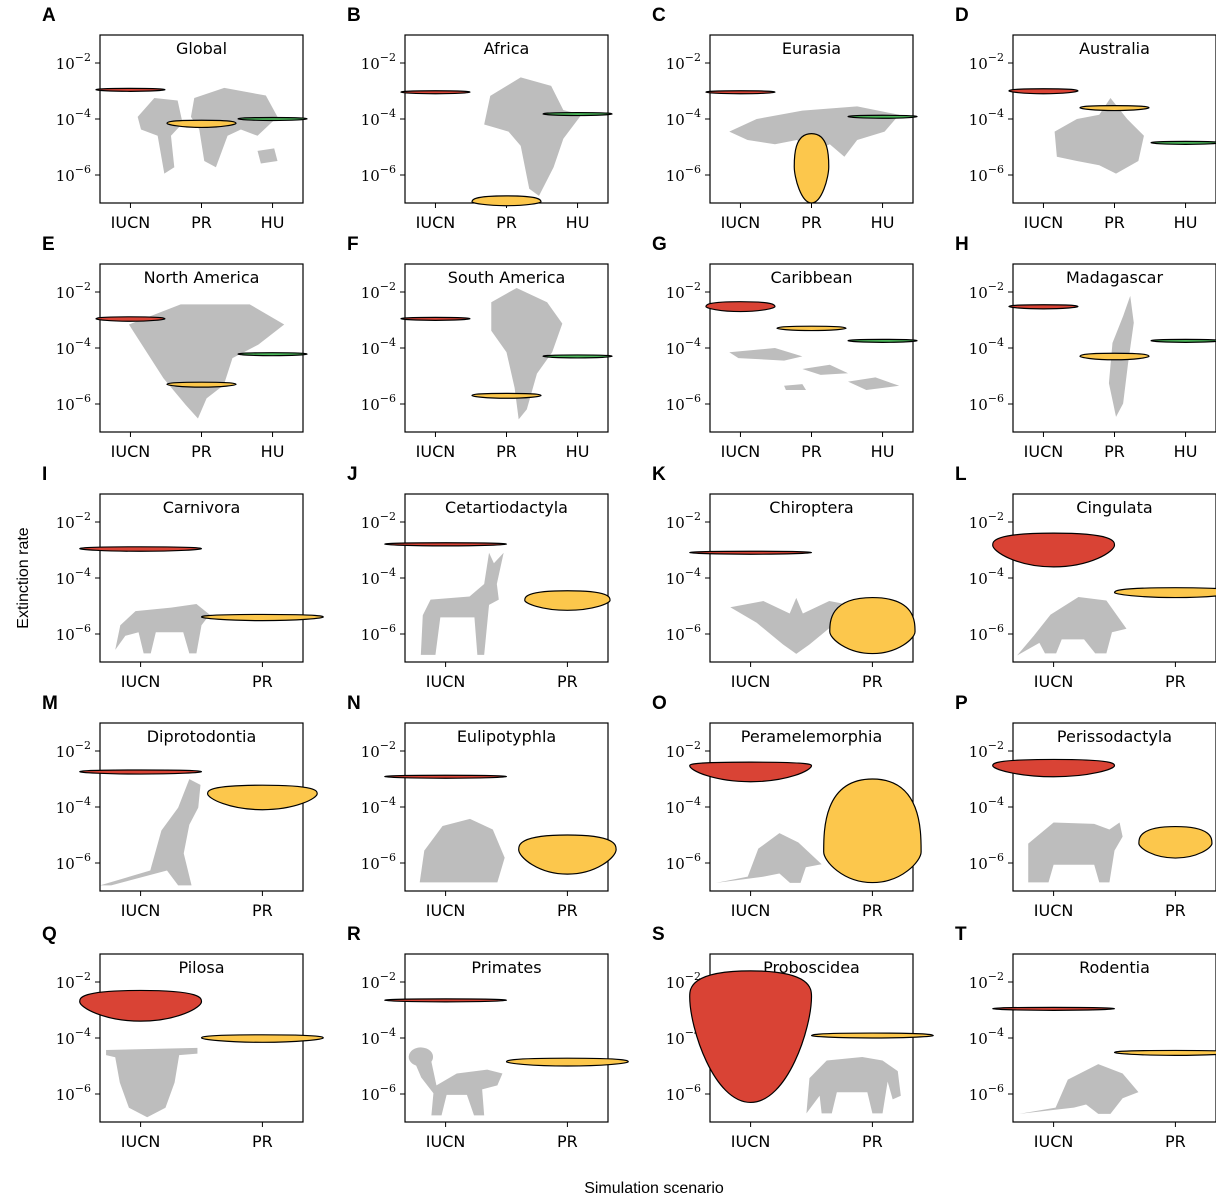  Describe the element at coordinates (207, 130) in the screenshot. I see `world-map-icon` at that location.